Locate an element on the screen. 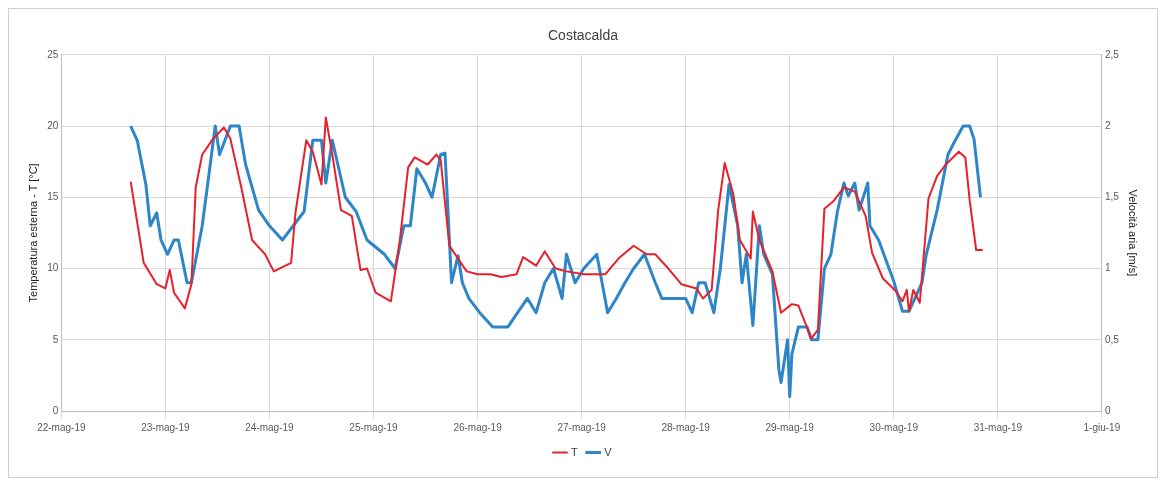 Image resolution: width=1175 pixels, height=491 pixels. y-tick-label: 10 is located at coordinates (53, 268).